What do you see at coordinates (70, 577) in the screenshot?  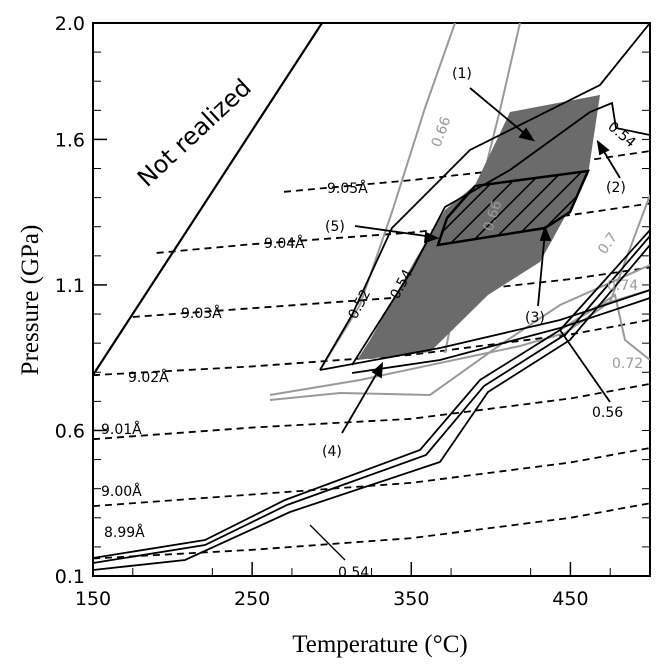 I see `y-tick-label: 0.1` at bounding box center [70, 577].